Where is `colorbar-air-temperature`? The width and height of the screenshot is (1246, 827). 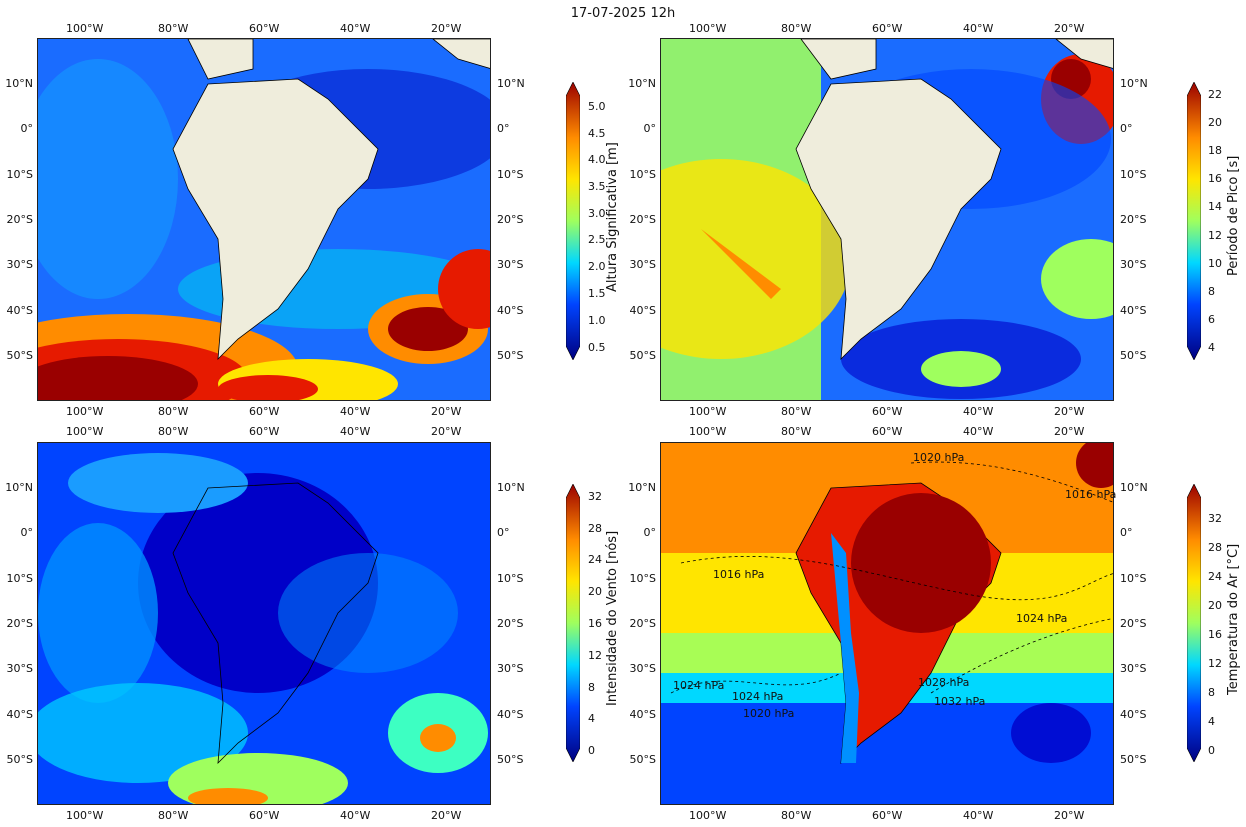 colorbar-air-temperature is located at coordinates (1194, 623).